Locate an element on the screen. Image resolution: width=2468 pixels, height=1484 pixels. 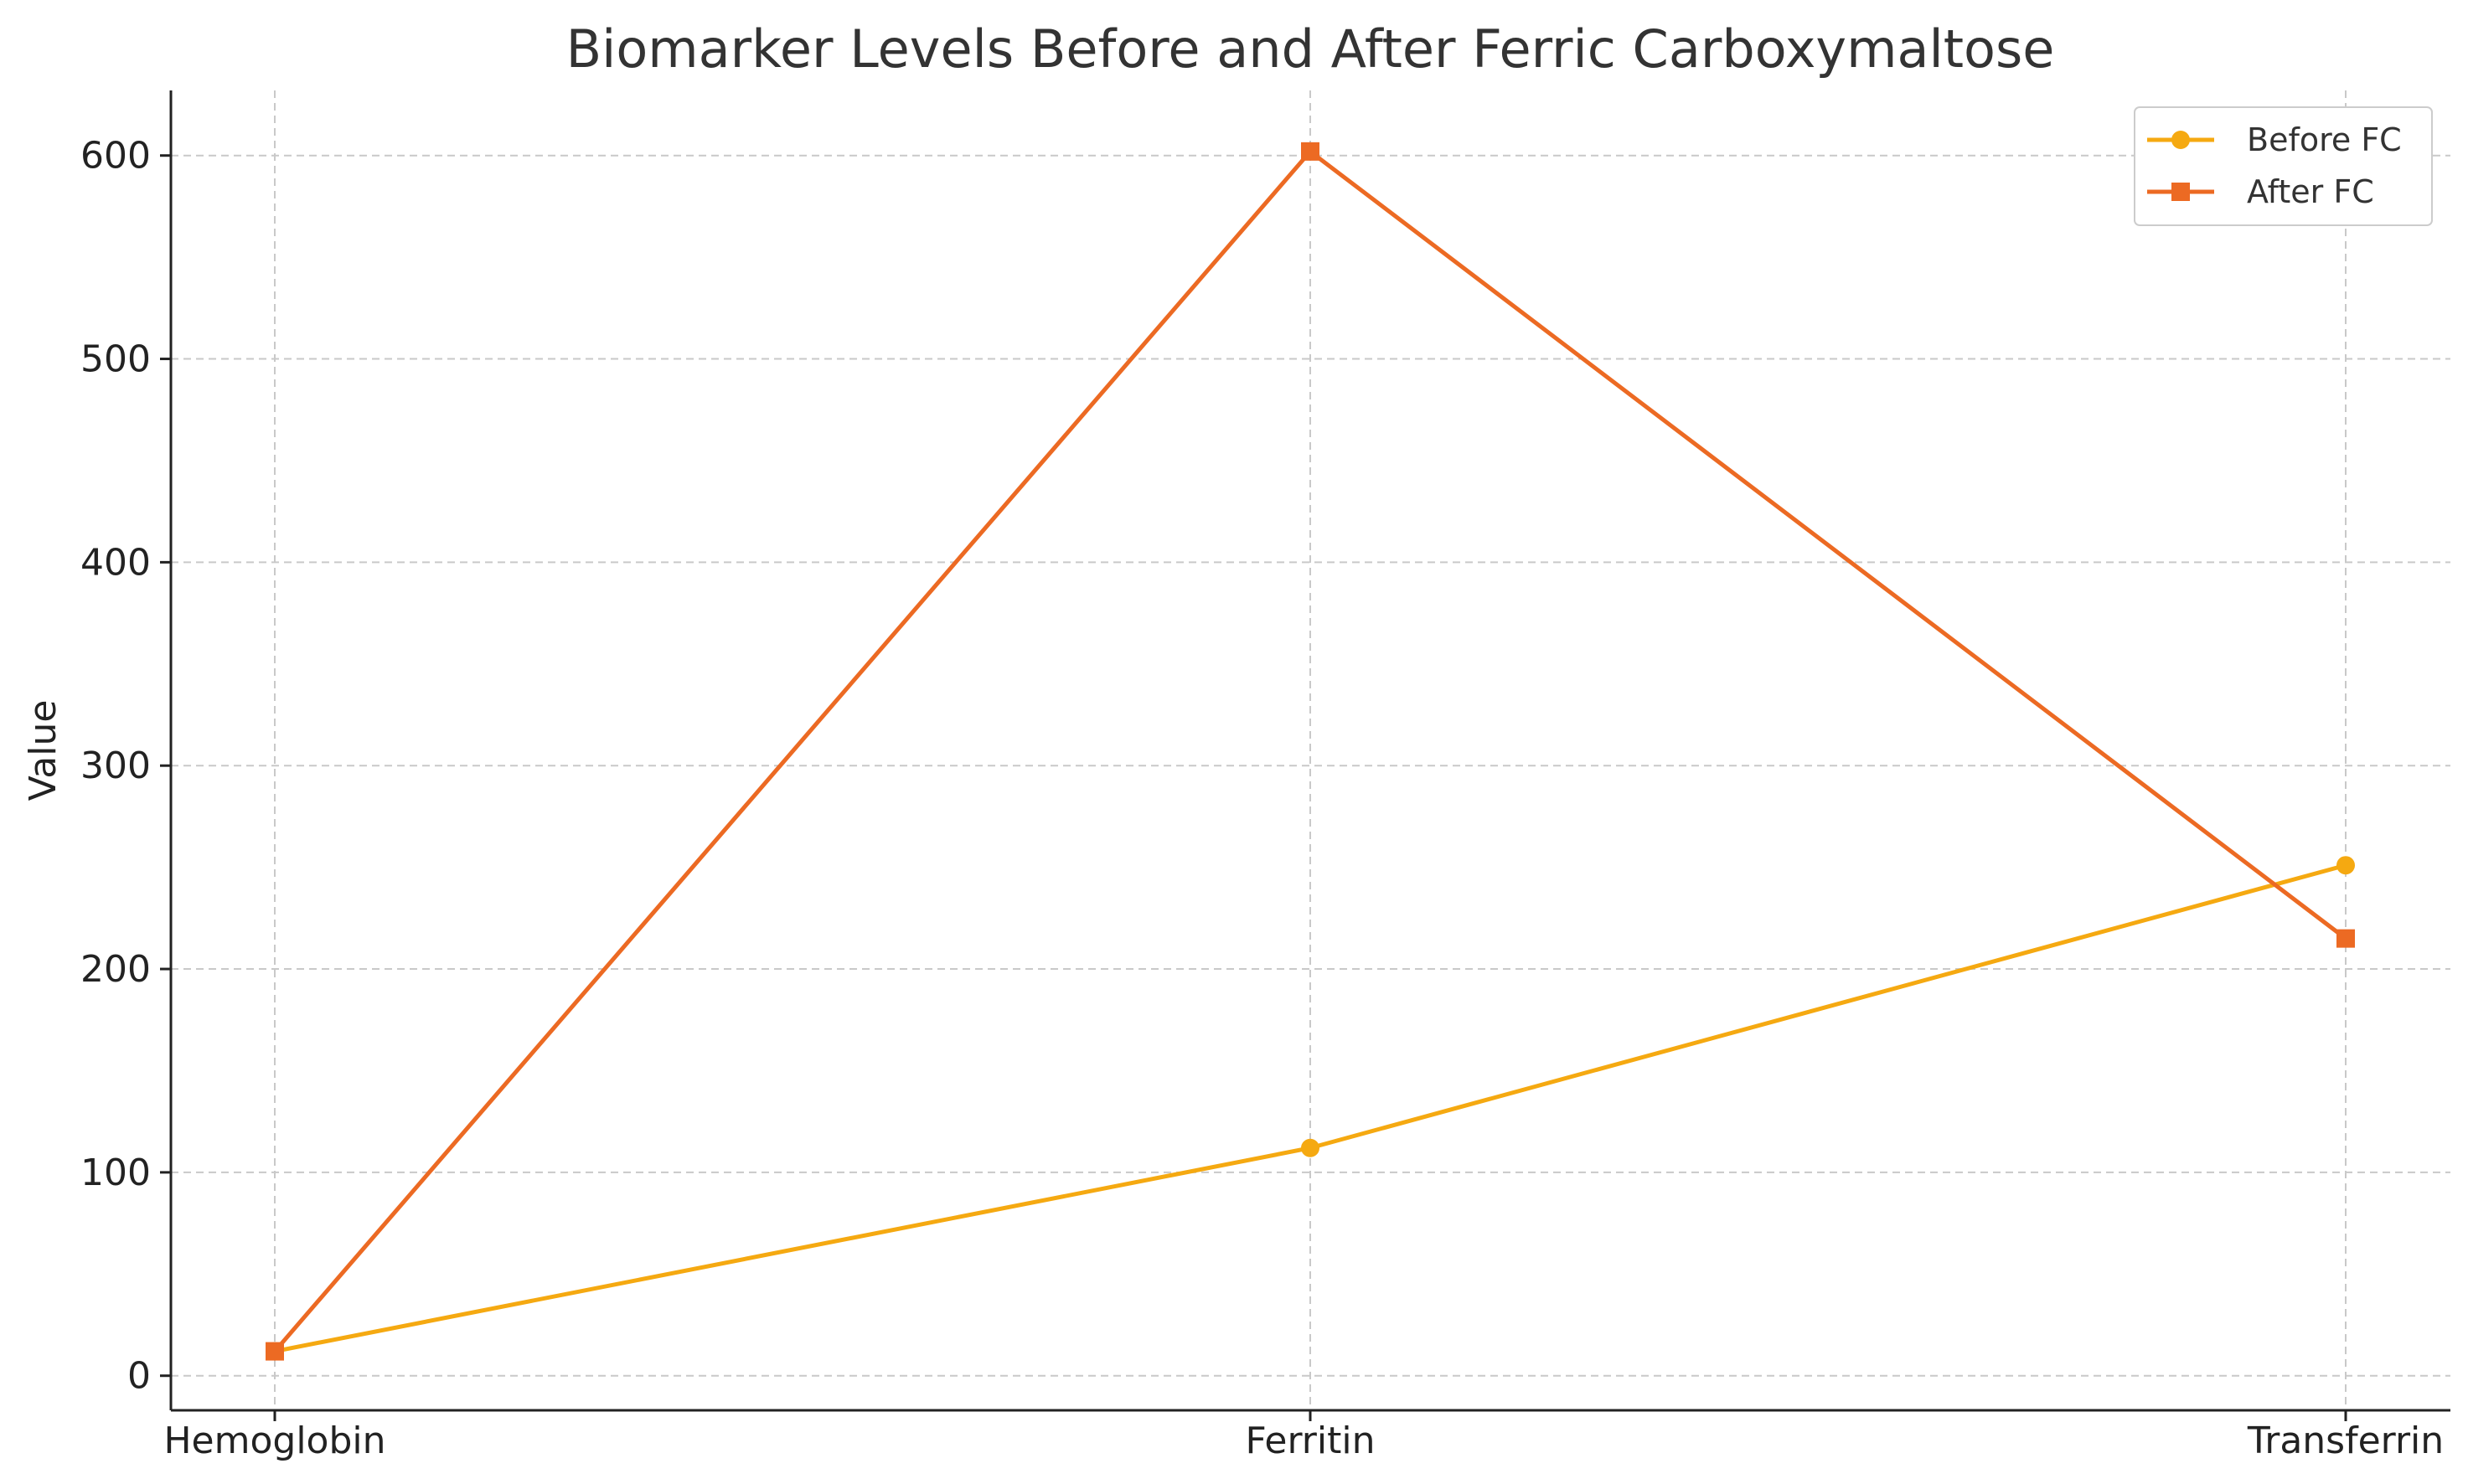
x-tick-label-0: Hemoglobin is located at coordinates (274, 1441).